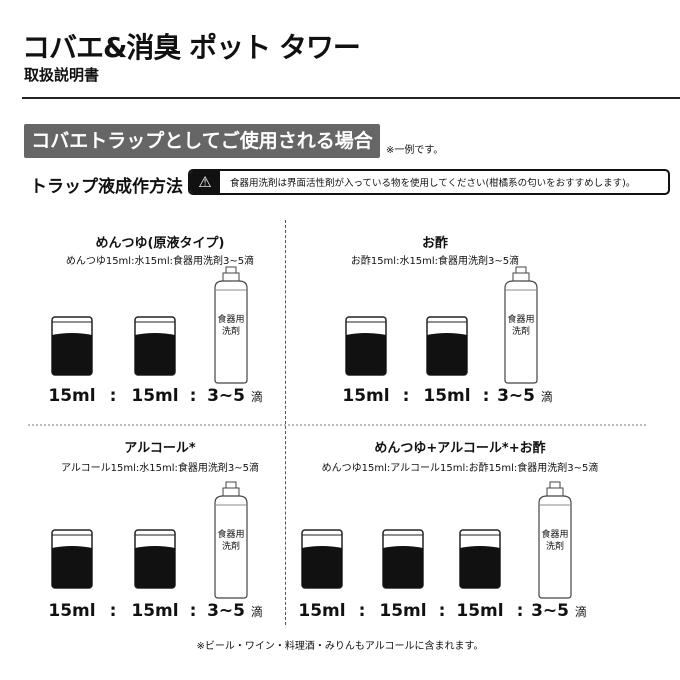  What do you see at coordinates (160, 243) in the screenshot?
I see `panel-title: めんつゆ(原液タイプ)` at bounding box center [160, 243].